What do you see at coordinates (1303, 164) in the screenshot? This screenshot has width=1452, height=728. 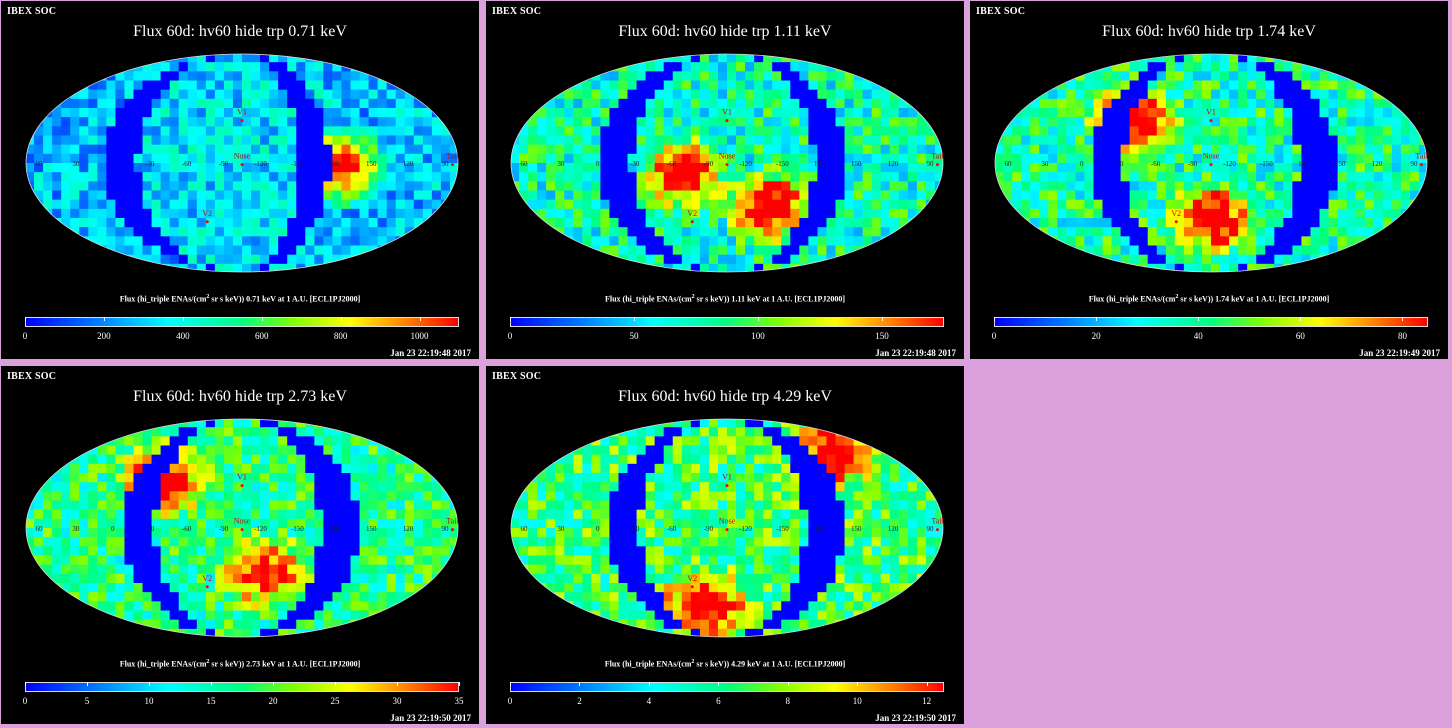 I see `lon-label: 180` at bounding box center [1303, 164].